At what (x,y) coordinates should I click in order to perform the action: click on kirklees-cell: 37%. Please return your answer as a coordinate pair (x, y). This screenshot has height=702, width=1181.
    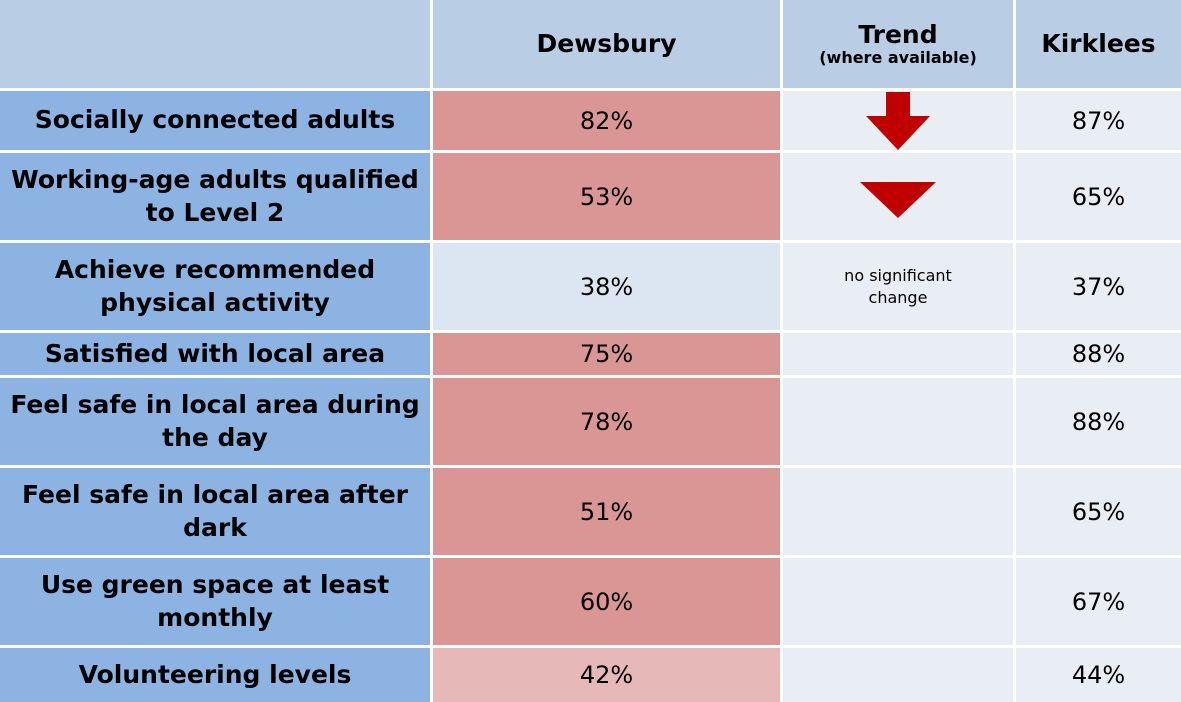
    Looking at the image, I should click on (1098, 286).